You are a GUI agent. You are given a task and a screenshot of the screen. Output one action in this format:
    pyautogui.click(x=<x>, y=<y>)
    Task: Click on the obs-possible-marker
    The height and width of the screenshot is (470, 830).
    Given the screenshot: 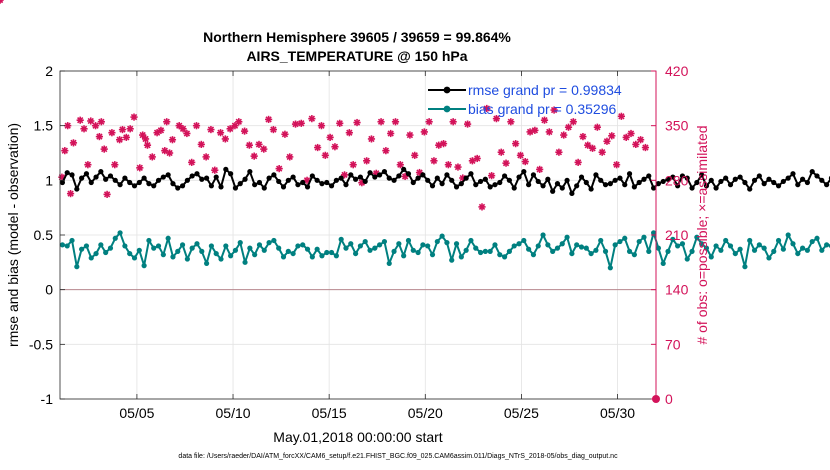 What is the action you would take?
    pyautogui.click(x=656, y=399)
    